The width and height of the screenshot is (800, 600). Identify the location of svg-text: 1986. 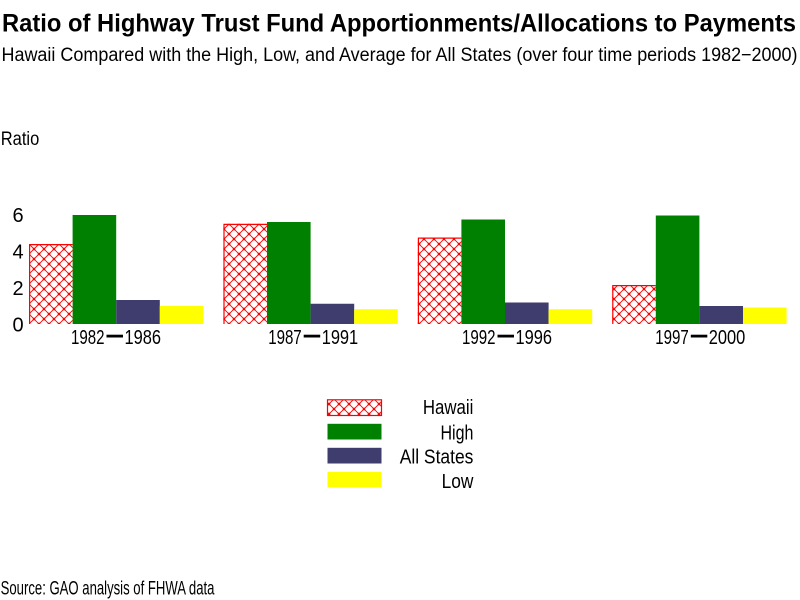
(143, 338).